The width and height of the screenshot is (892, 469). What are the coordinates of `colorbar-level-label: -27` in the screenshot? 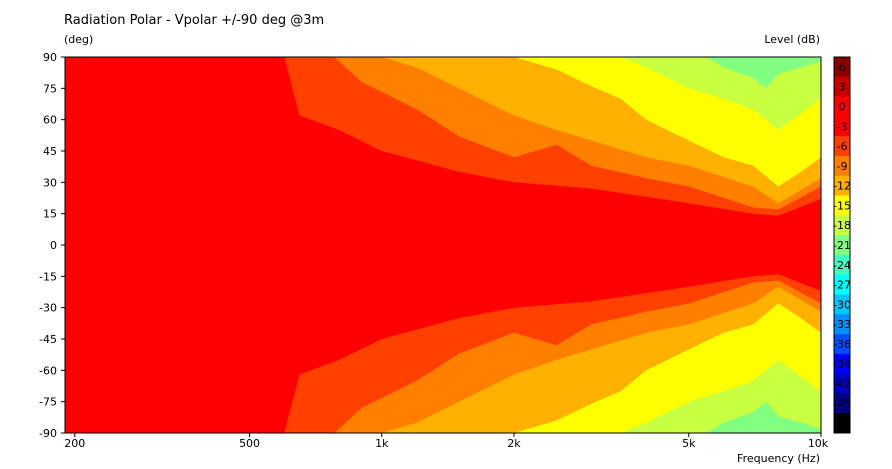 It's located at (842, 285).